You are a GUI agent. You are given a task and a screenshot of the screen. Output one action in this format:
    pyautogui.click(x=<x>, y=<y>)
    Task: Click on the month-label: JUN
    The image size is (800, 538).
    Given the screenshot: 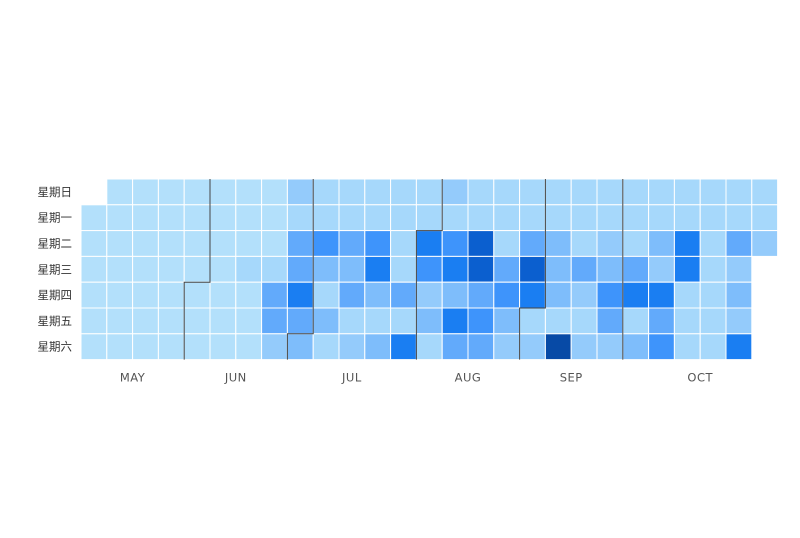 What is the action you would take?
    pyautogui.click(x=235, y=378)
    